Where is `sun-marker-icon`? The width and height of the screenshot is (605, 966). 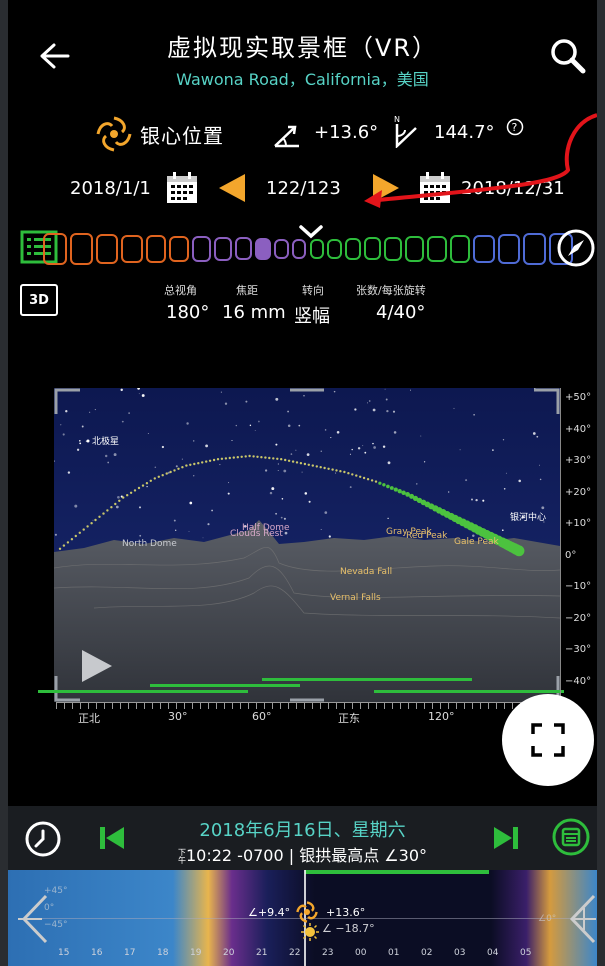
sun-marker-icon is located at coordinates (310, 932).